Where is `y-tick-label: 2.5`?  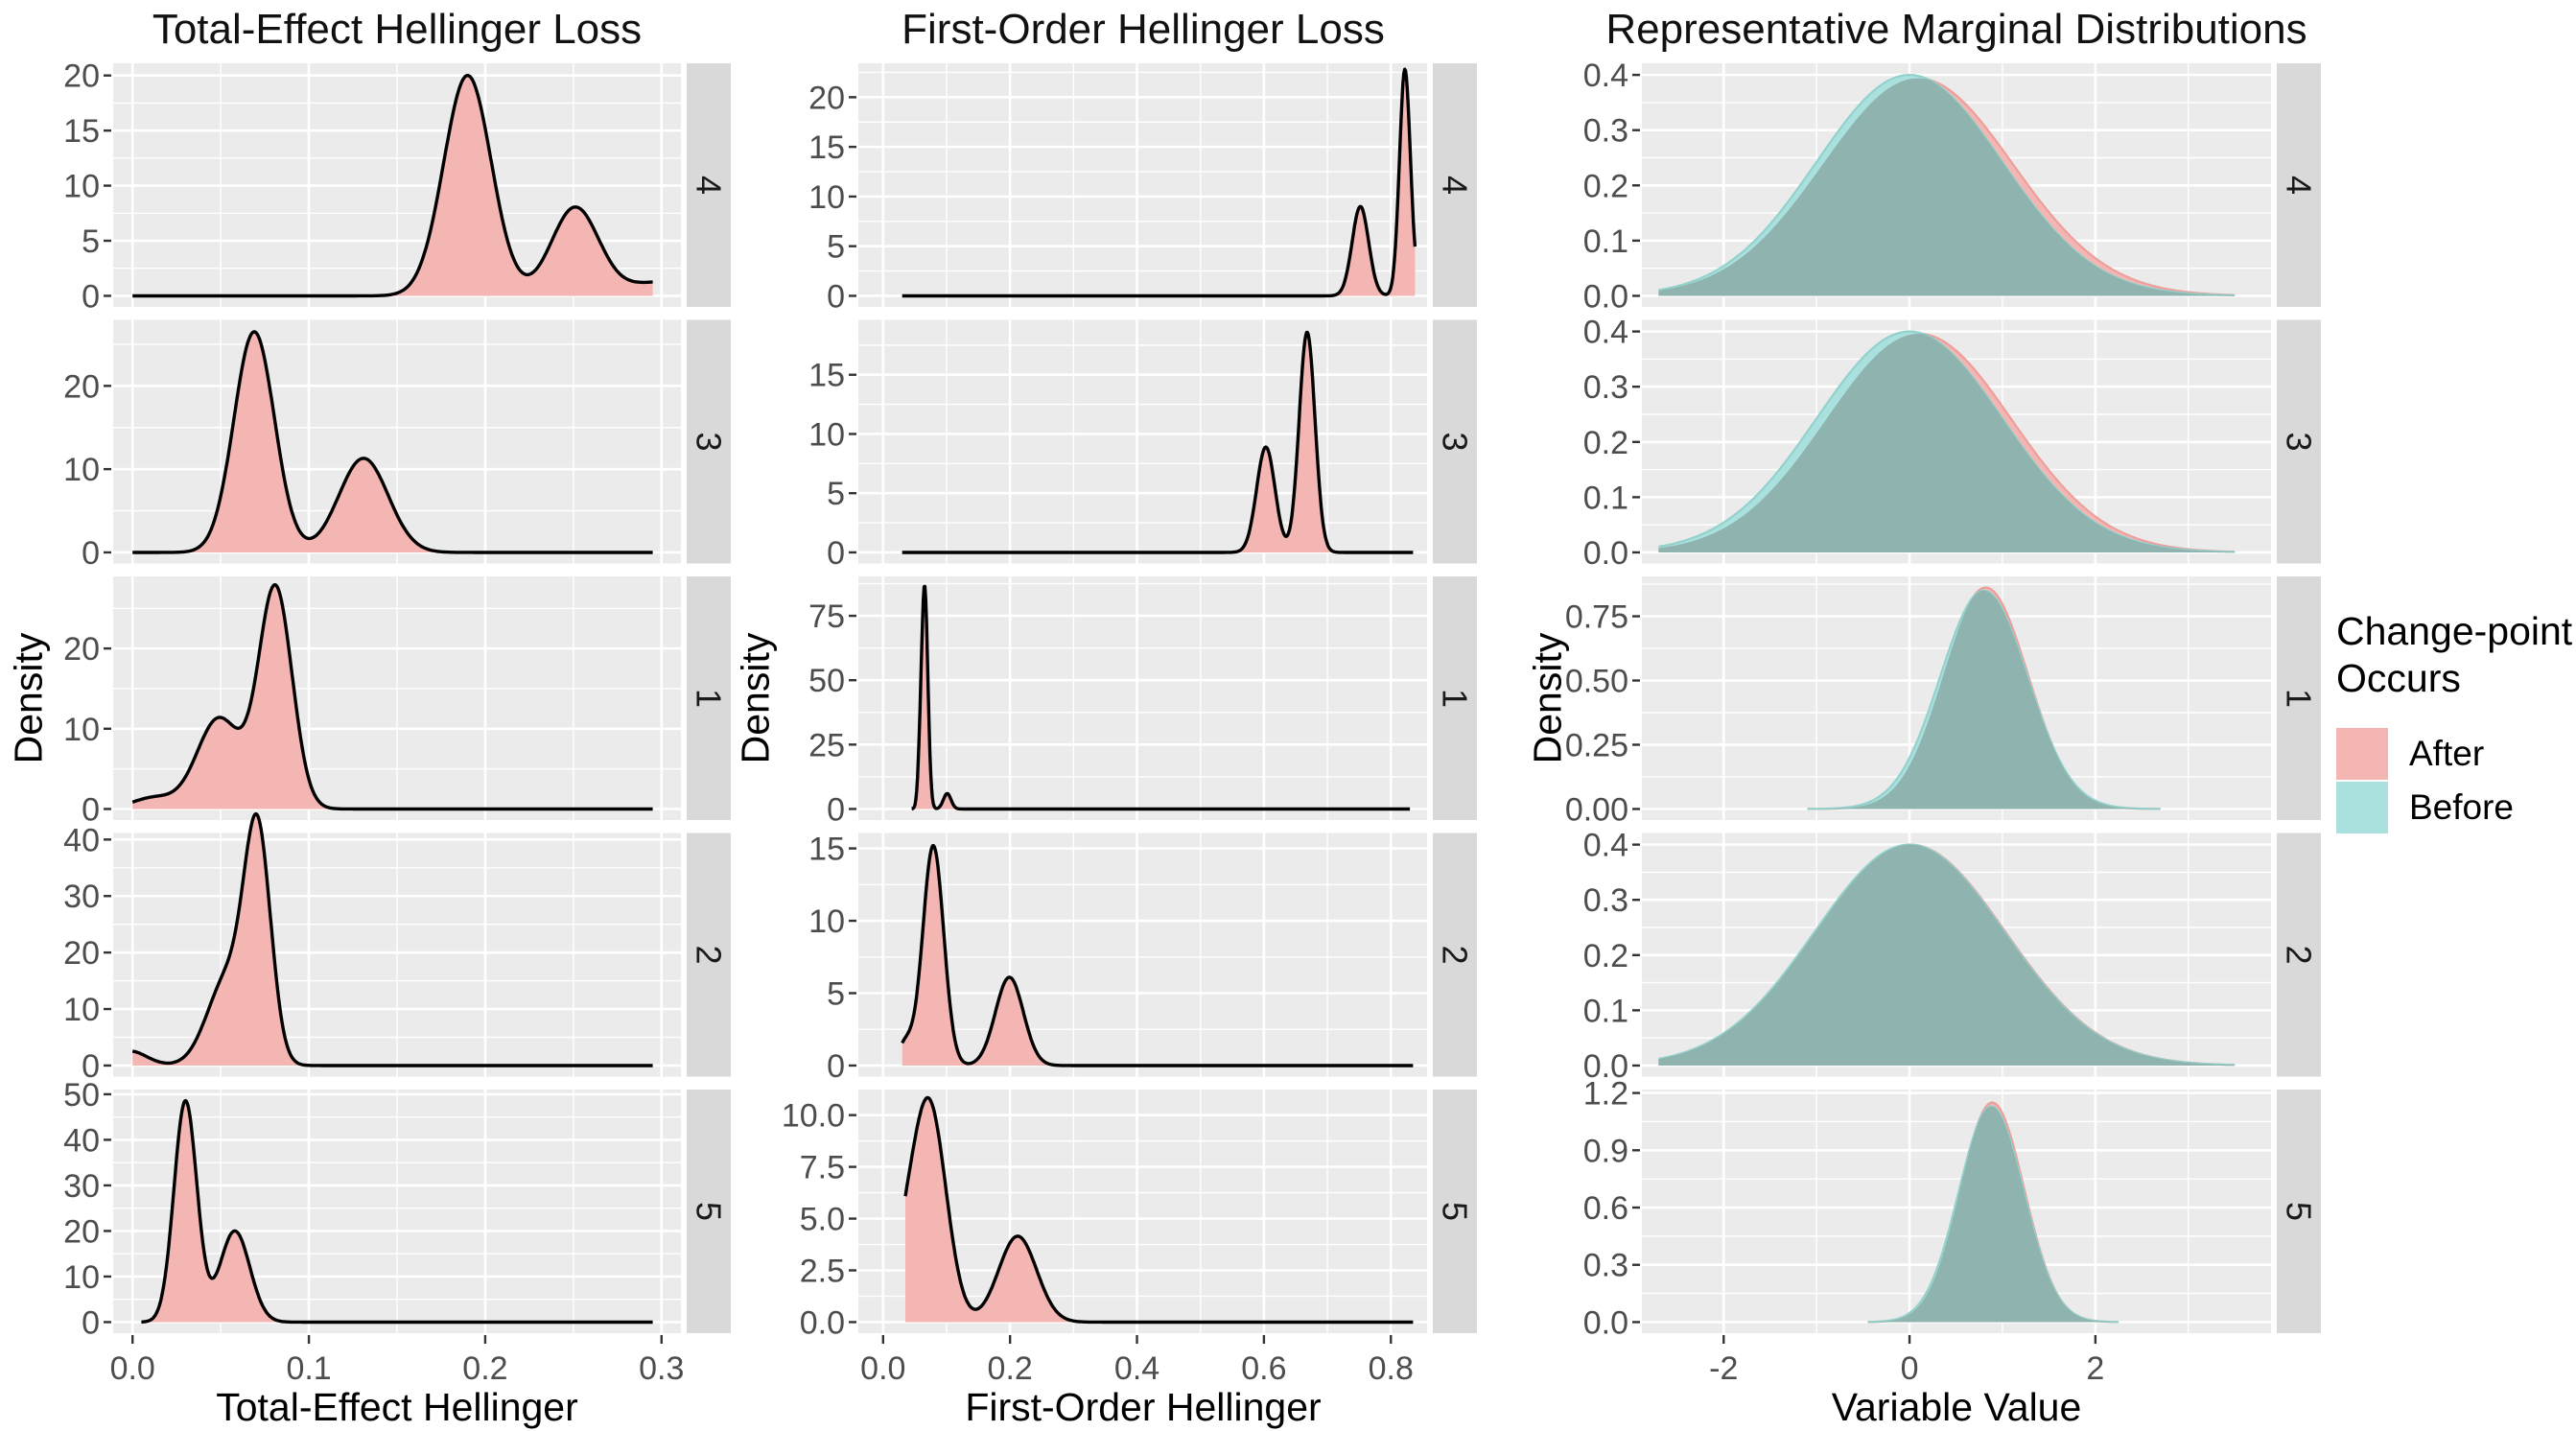 y-tick-label: 2.5 is located at coordinates (822, 1272).